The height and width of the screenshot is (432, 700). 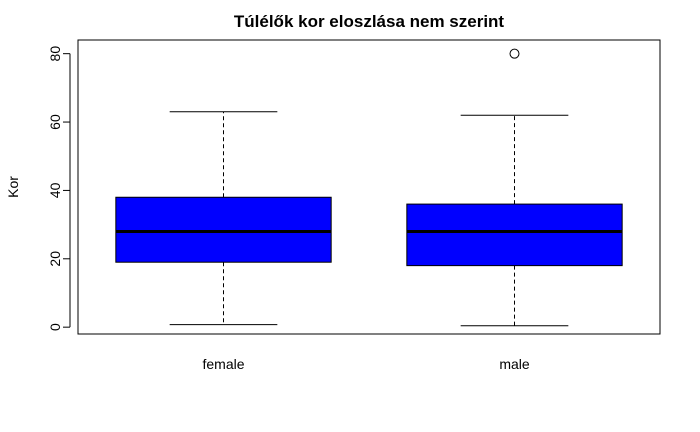 I want to click on box-female, so click(x=223, y=229).